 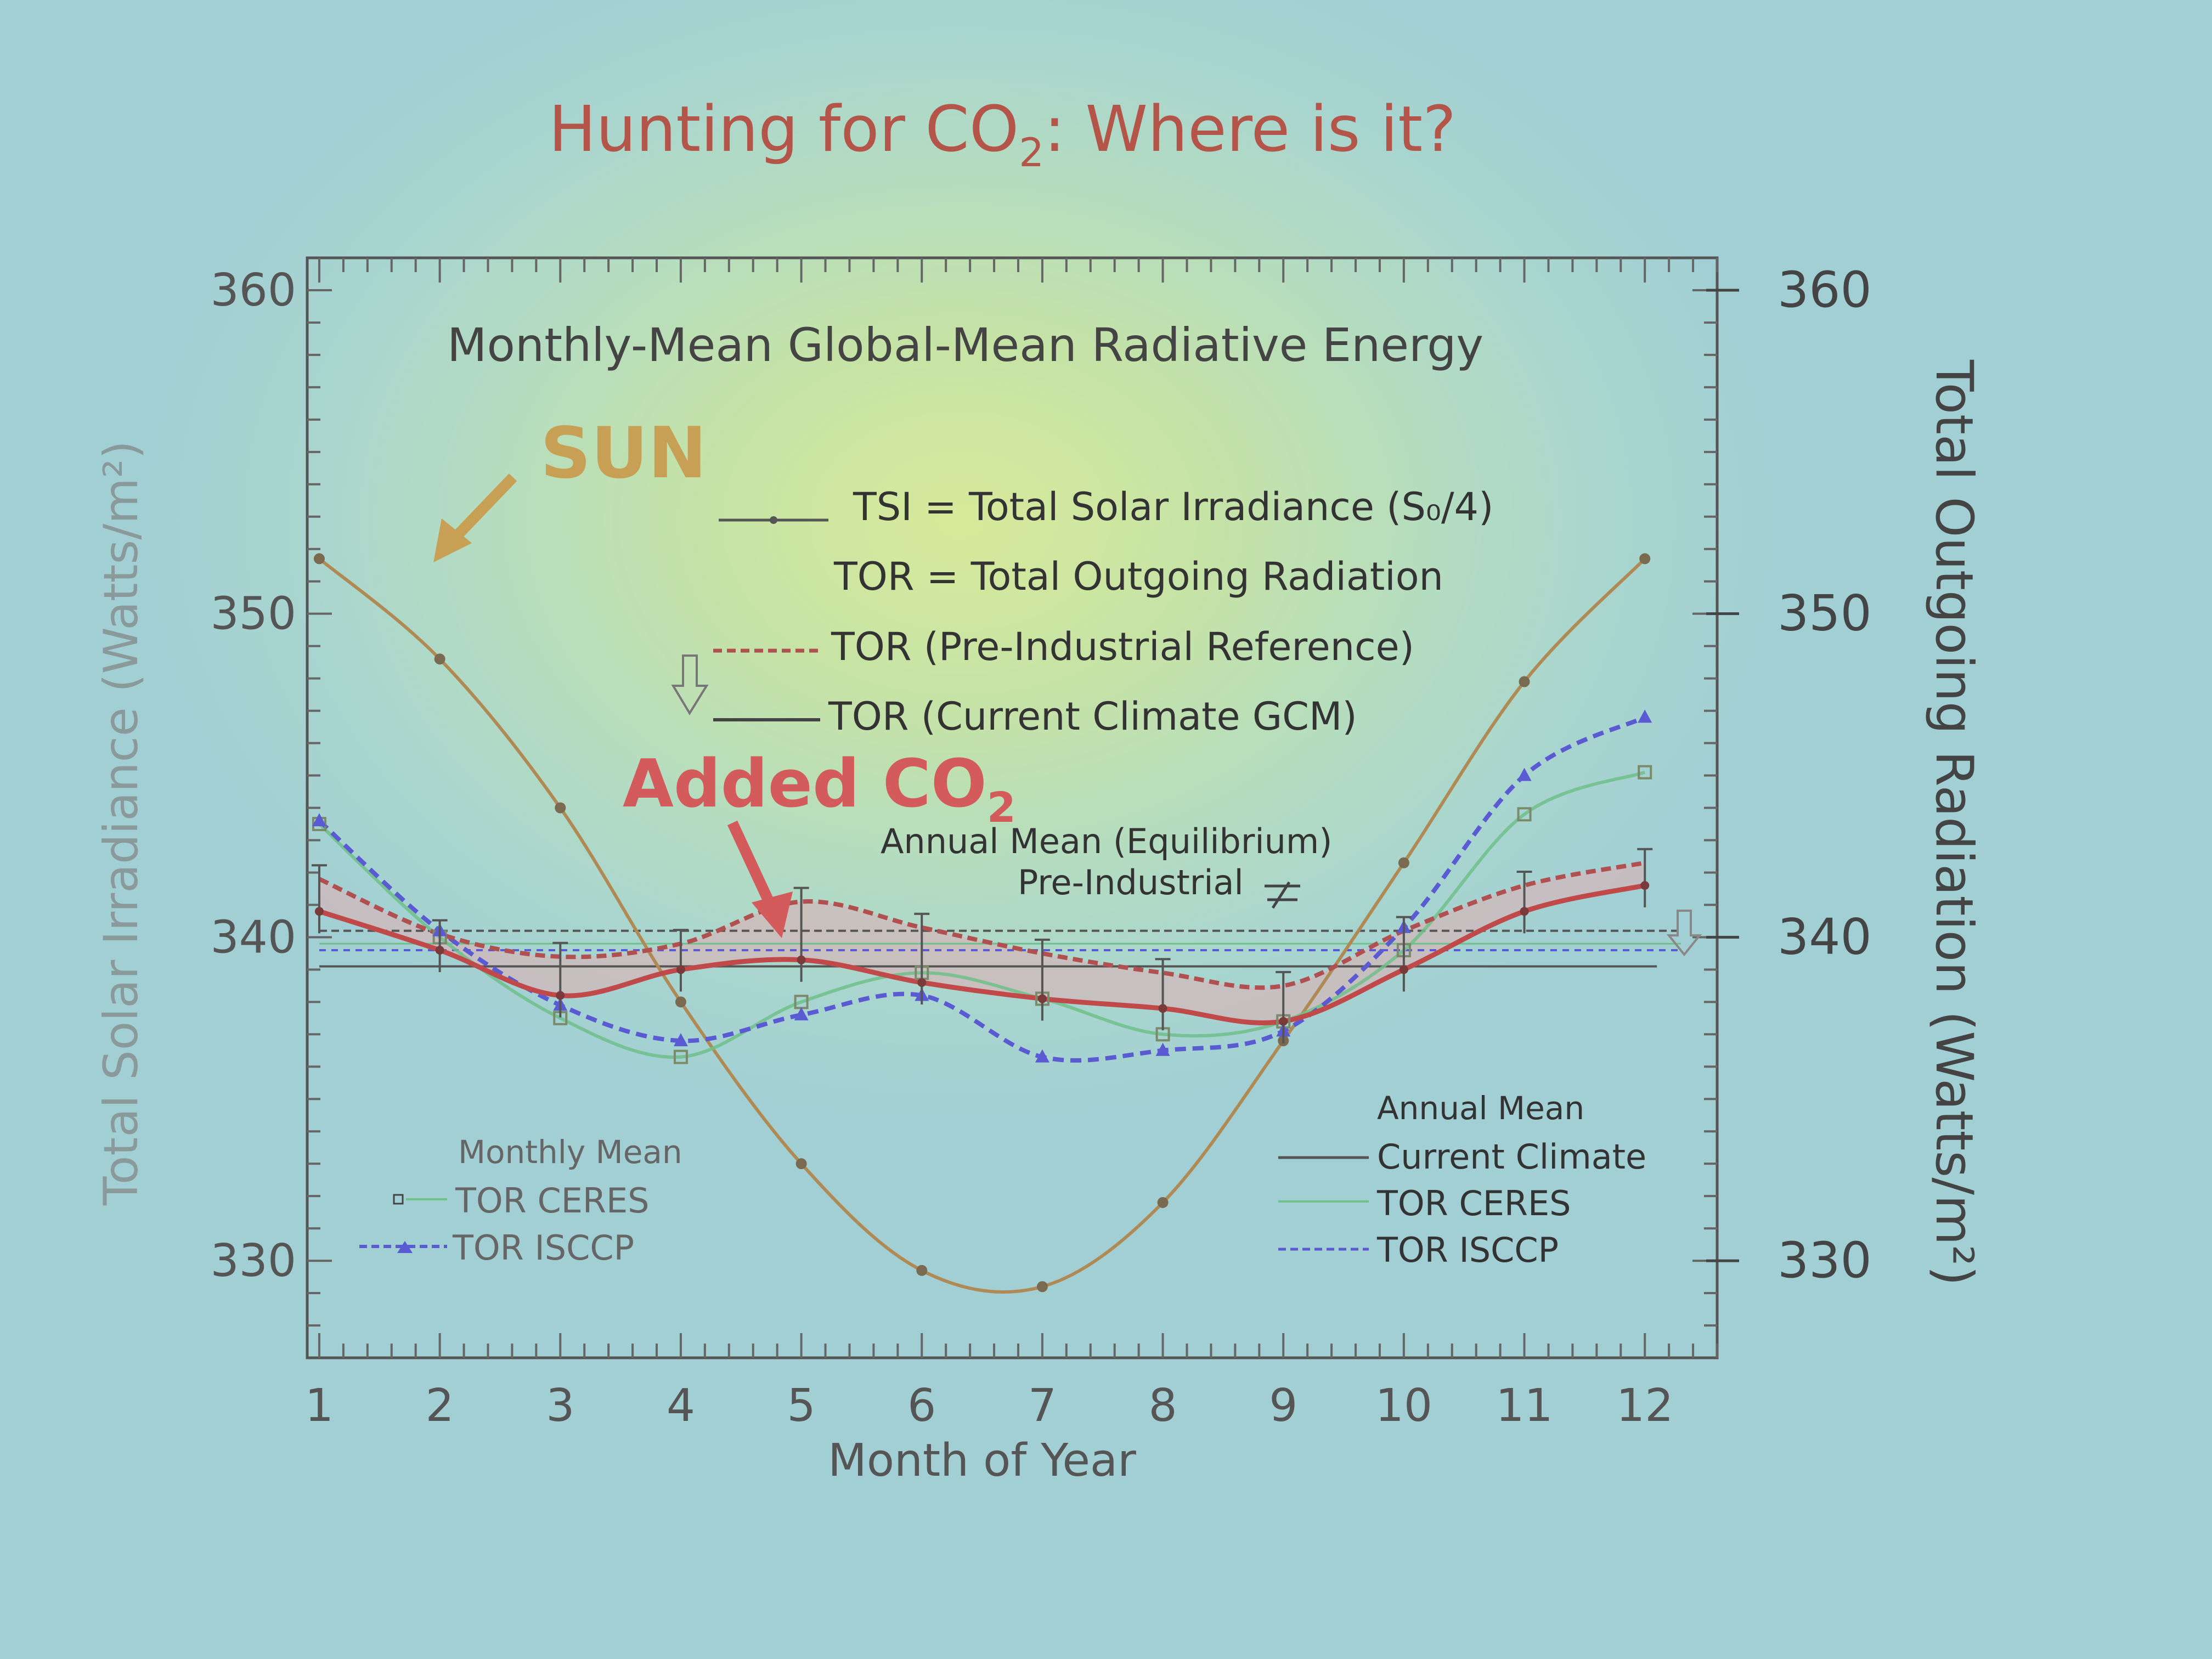 What do you see at coordinates (1122, 646) in the screenshot?
I see `legend-tor-pre: TOR (Pre-Industrial Reference)` at bounding box center [1122, 646].